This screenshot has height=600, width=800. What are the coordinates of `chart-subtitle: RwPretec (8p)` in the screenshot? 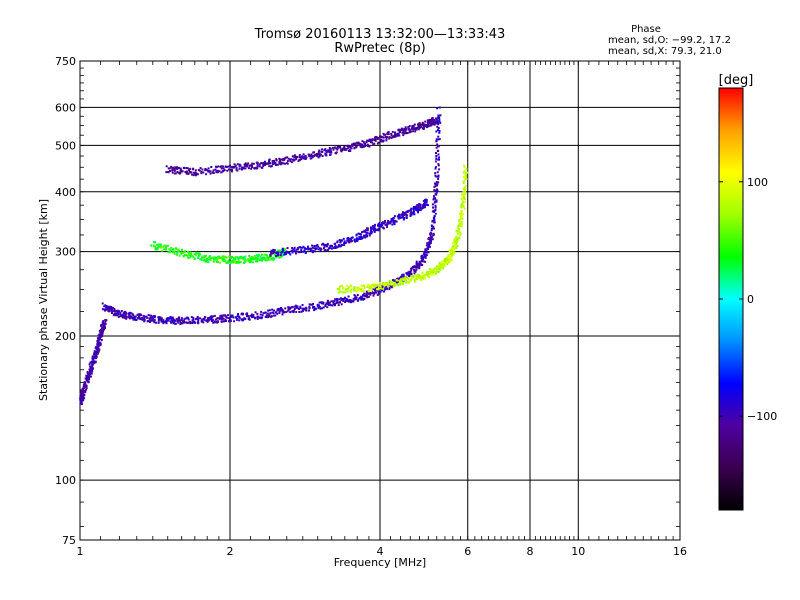 It's located at (379, 48).